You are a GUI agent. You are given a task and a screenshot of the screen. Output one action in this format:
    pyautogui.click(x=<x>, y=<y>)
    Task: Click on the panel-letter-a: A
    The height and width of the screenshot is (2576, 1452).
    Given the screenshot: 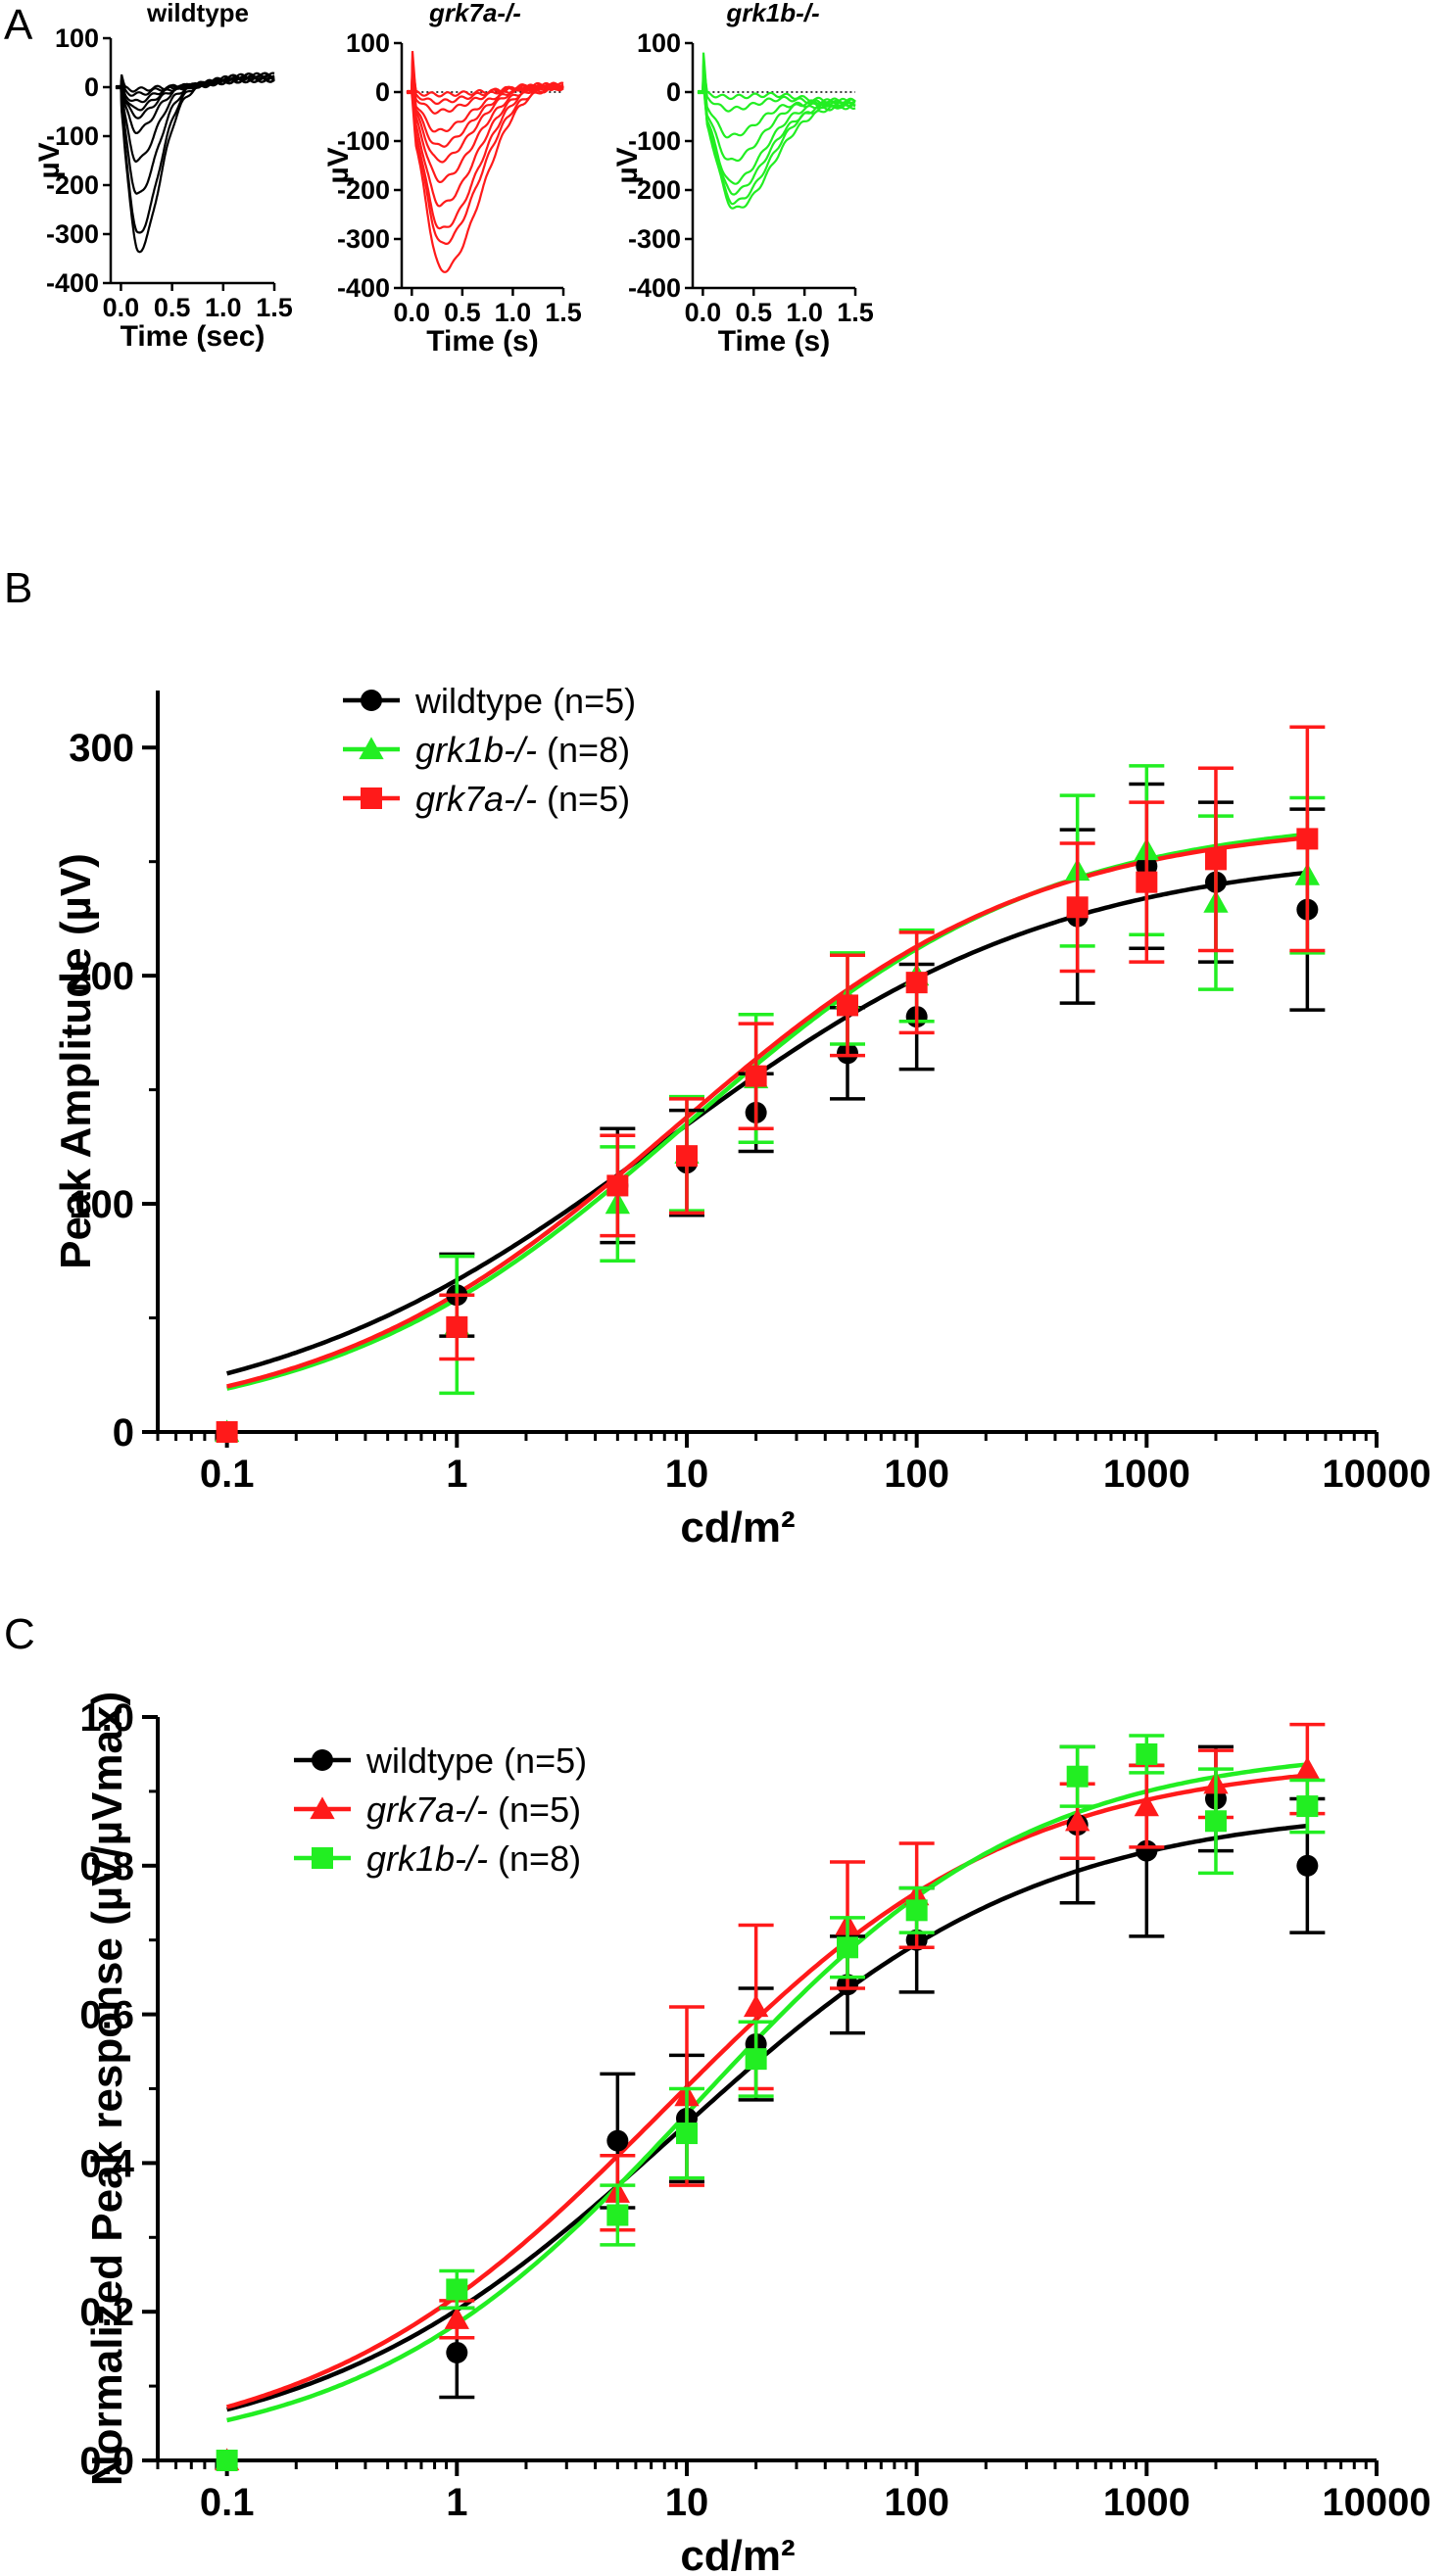 What is the action you would take?
    pyautogui.click(x=18, y=25)
    